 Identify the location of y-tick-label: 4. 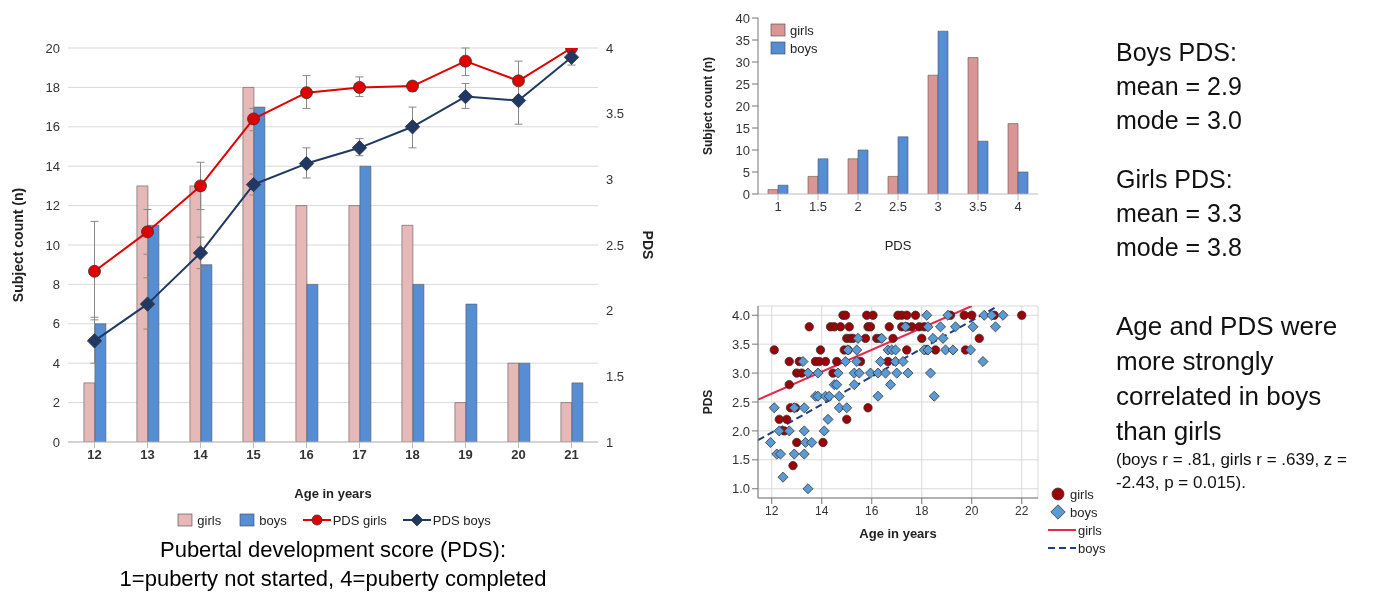
(56, 363).